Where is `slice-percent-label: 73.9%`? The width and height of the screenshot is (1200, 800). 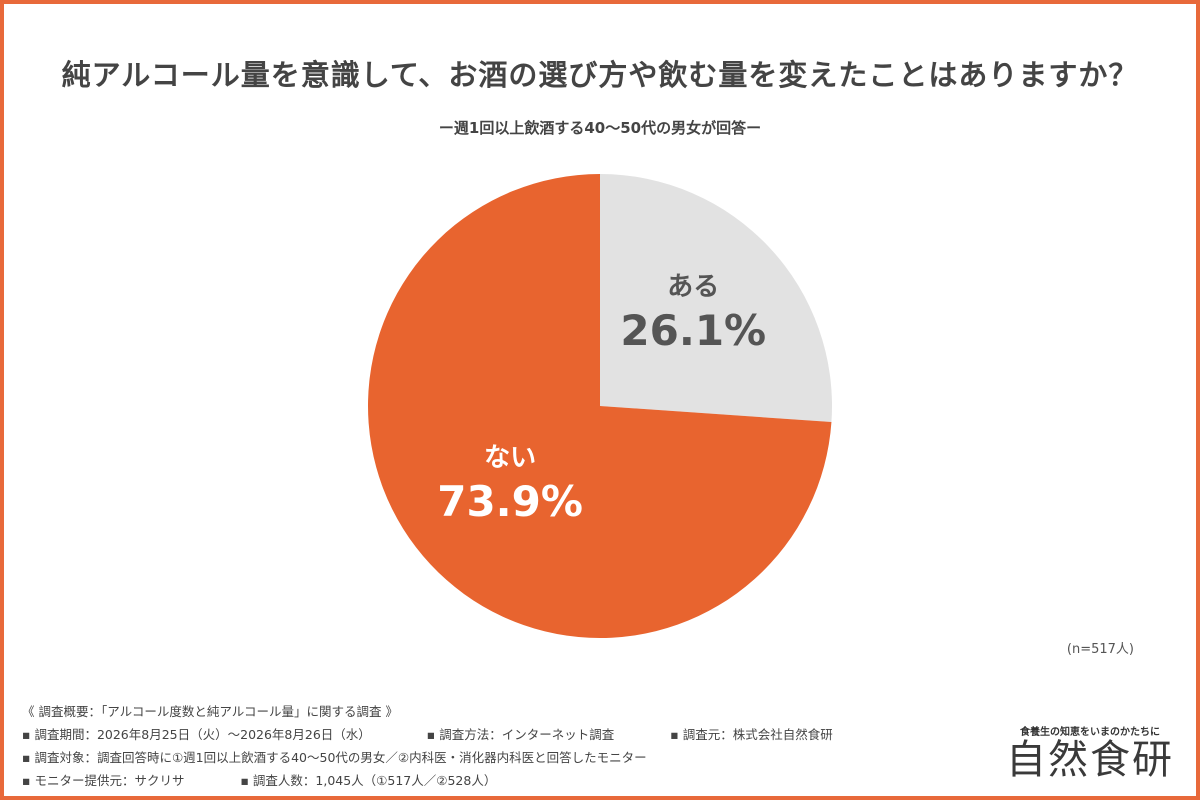
slice-percent-label: 73.9% is located at coordinates (510, 501).